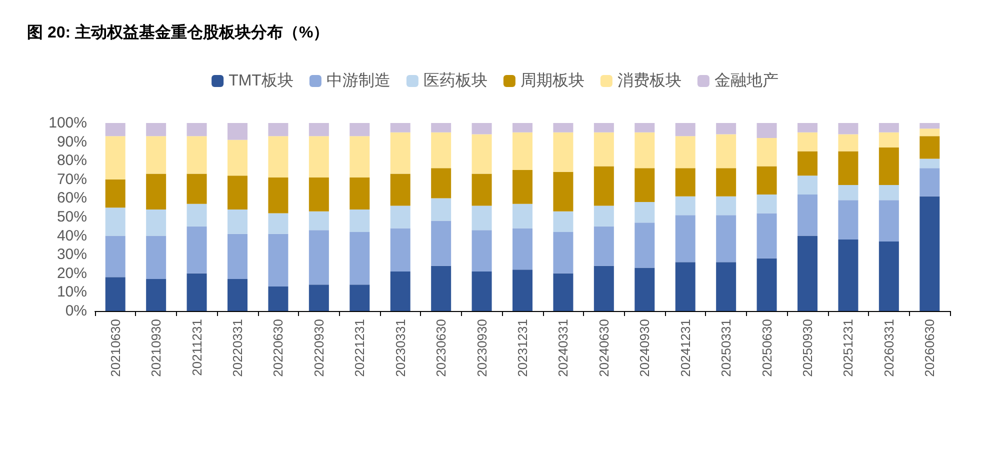  I want to click on x-tick-label: 20230630, so click(441, 348).